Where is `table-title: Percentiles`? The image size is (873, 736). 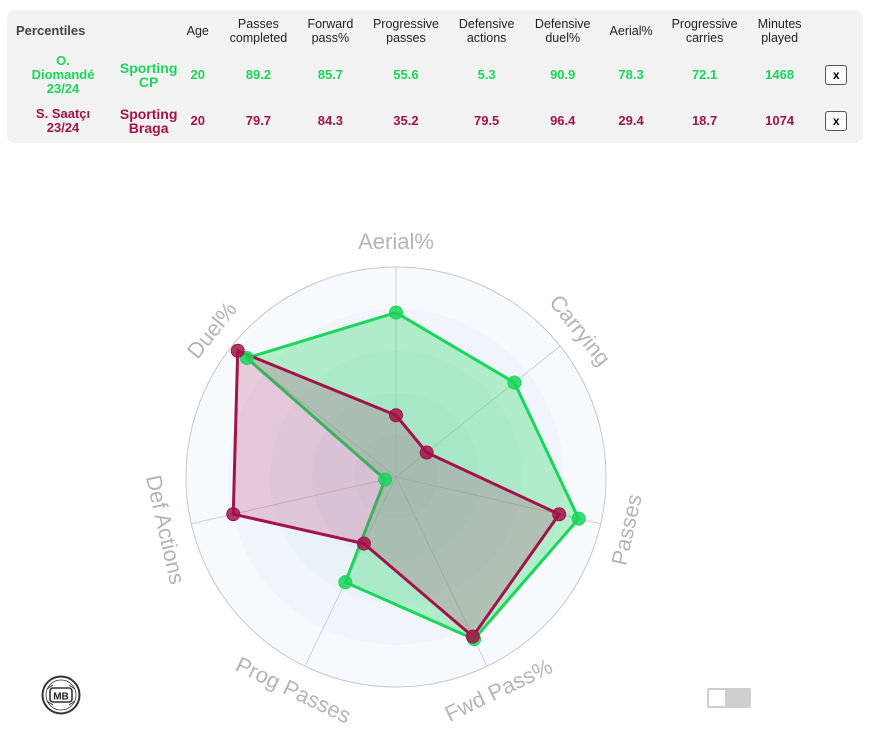
table-title: Percentiles is located at coordinates (51, 30).